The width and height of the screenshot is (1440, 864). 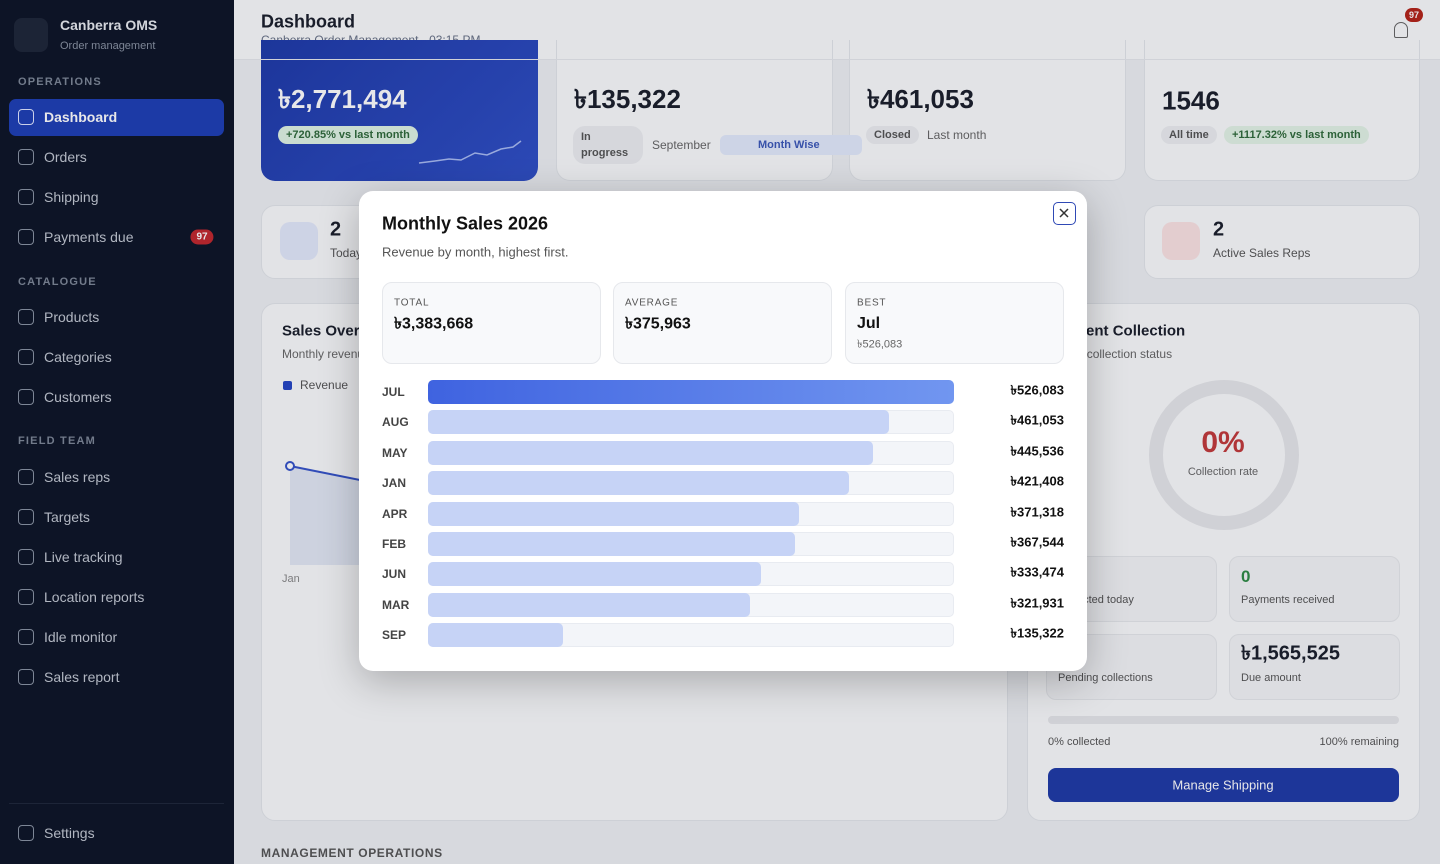 I want to click on sparkline-path, so click(x=470, y=152).